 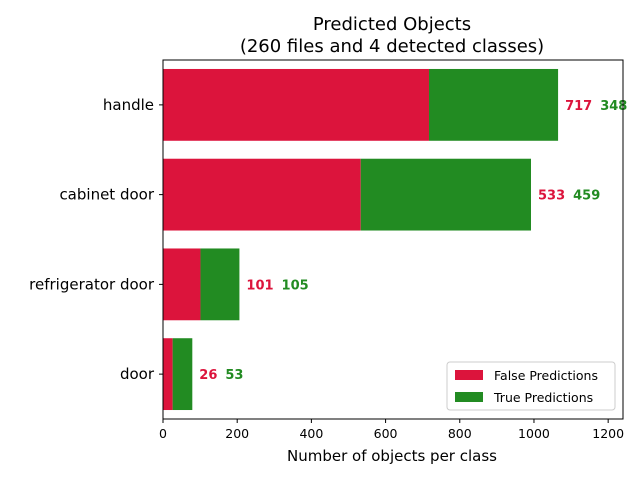 I want to click on bar-cabinet-door-false-predictions, so click(x=262, y=194).